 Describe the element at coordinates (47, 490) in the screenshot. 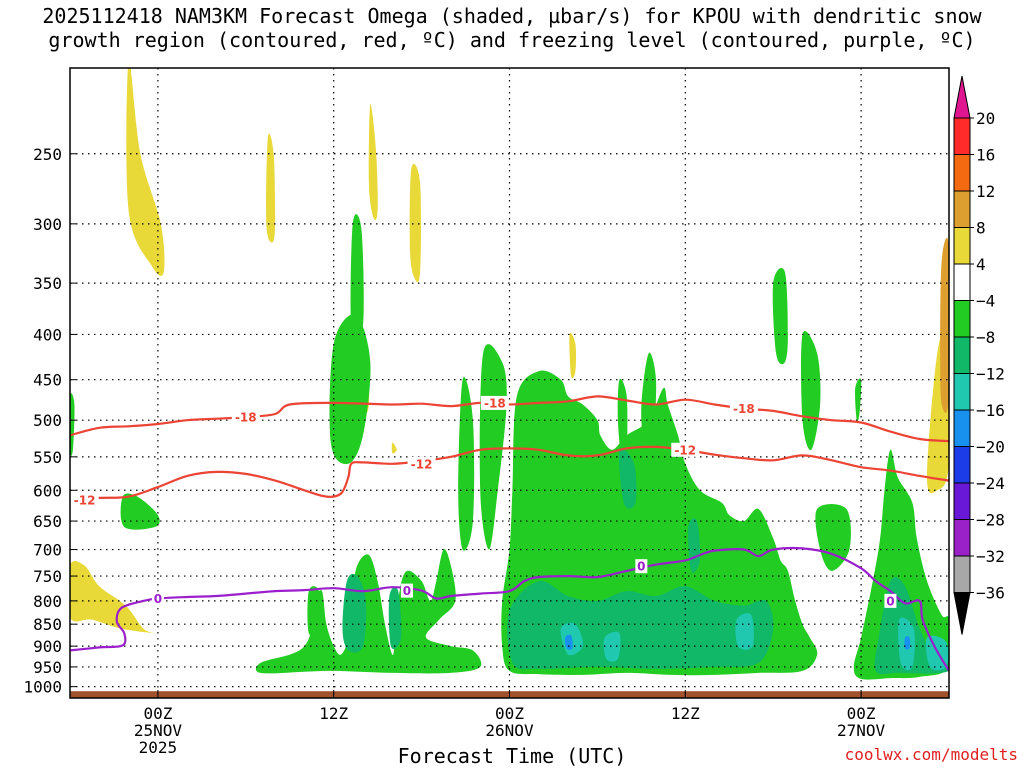

I see `y-tick-label-600: 600` at that location.